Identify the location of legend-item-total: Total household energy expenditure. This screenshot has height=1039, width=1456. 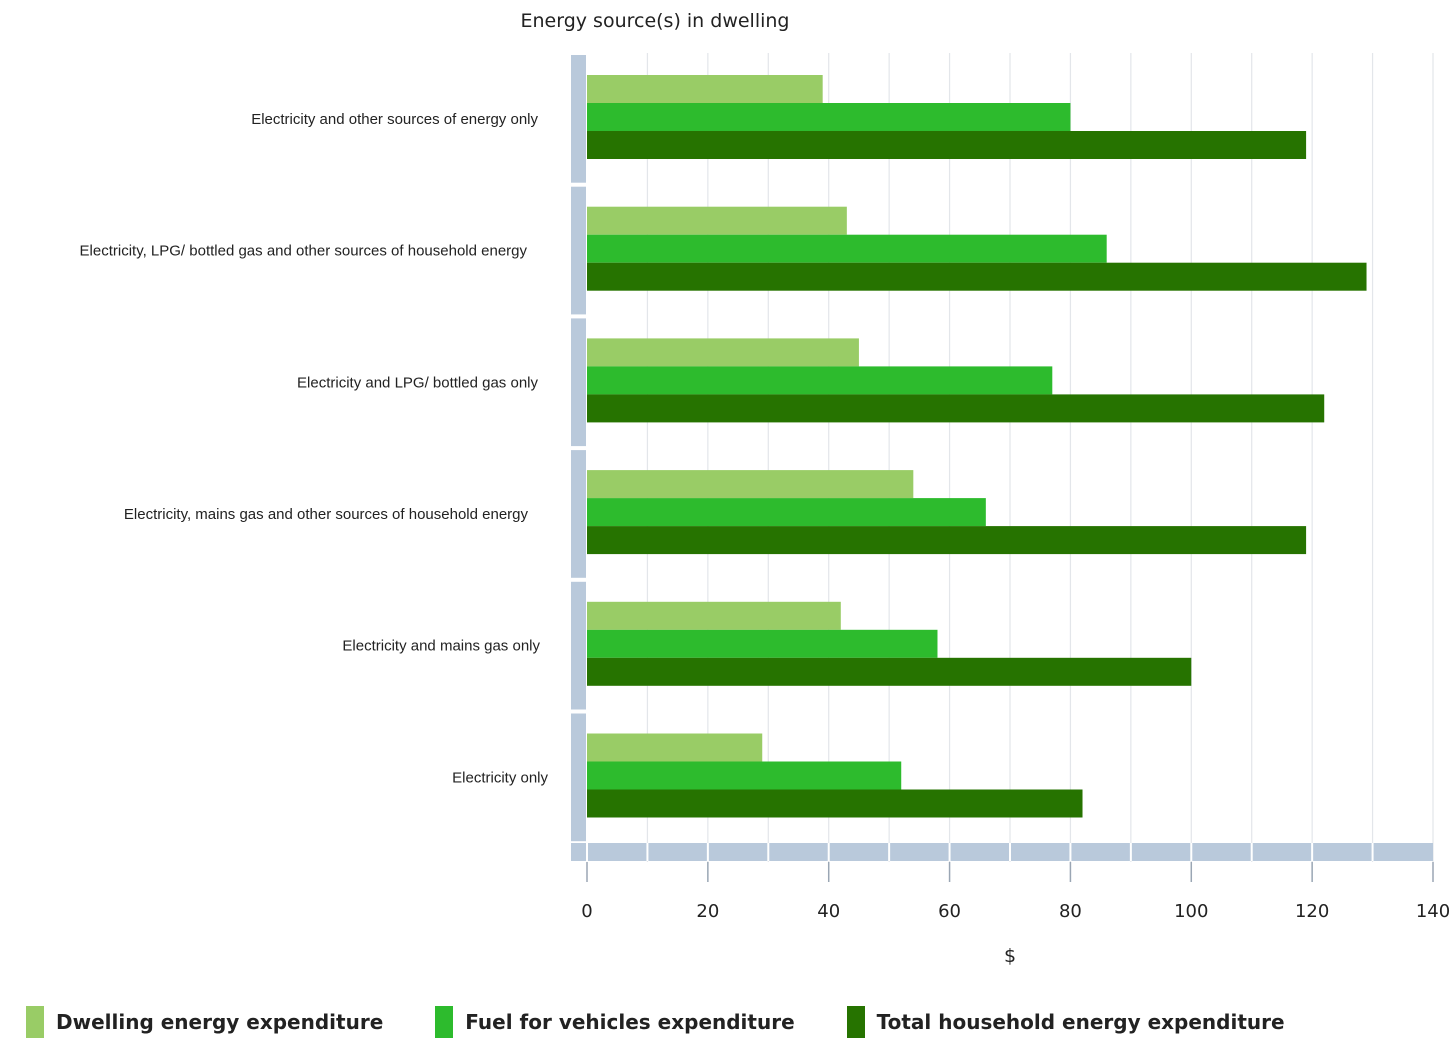
(1065, 1022).